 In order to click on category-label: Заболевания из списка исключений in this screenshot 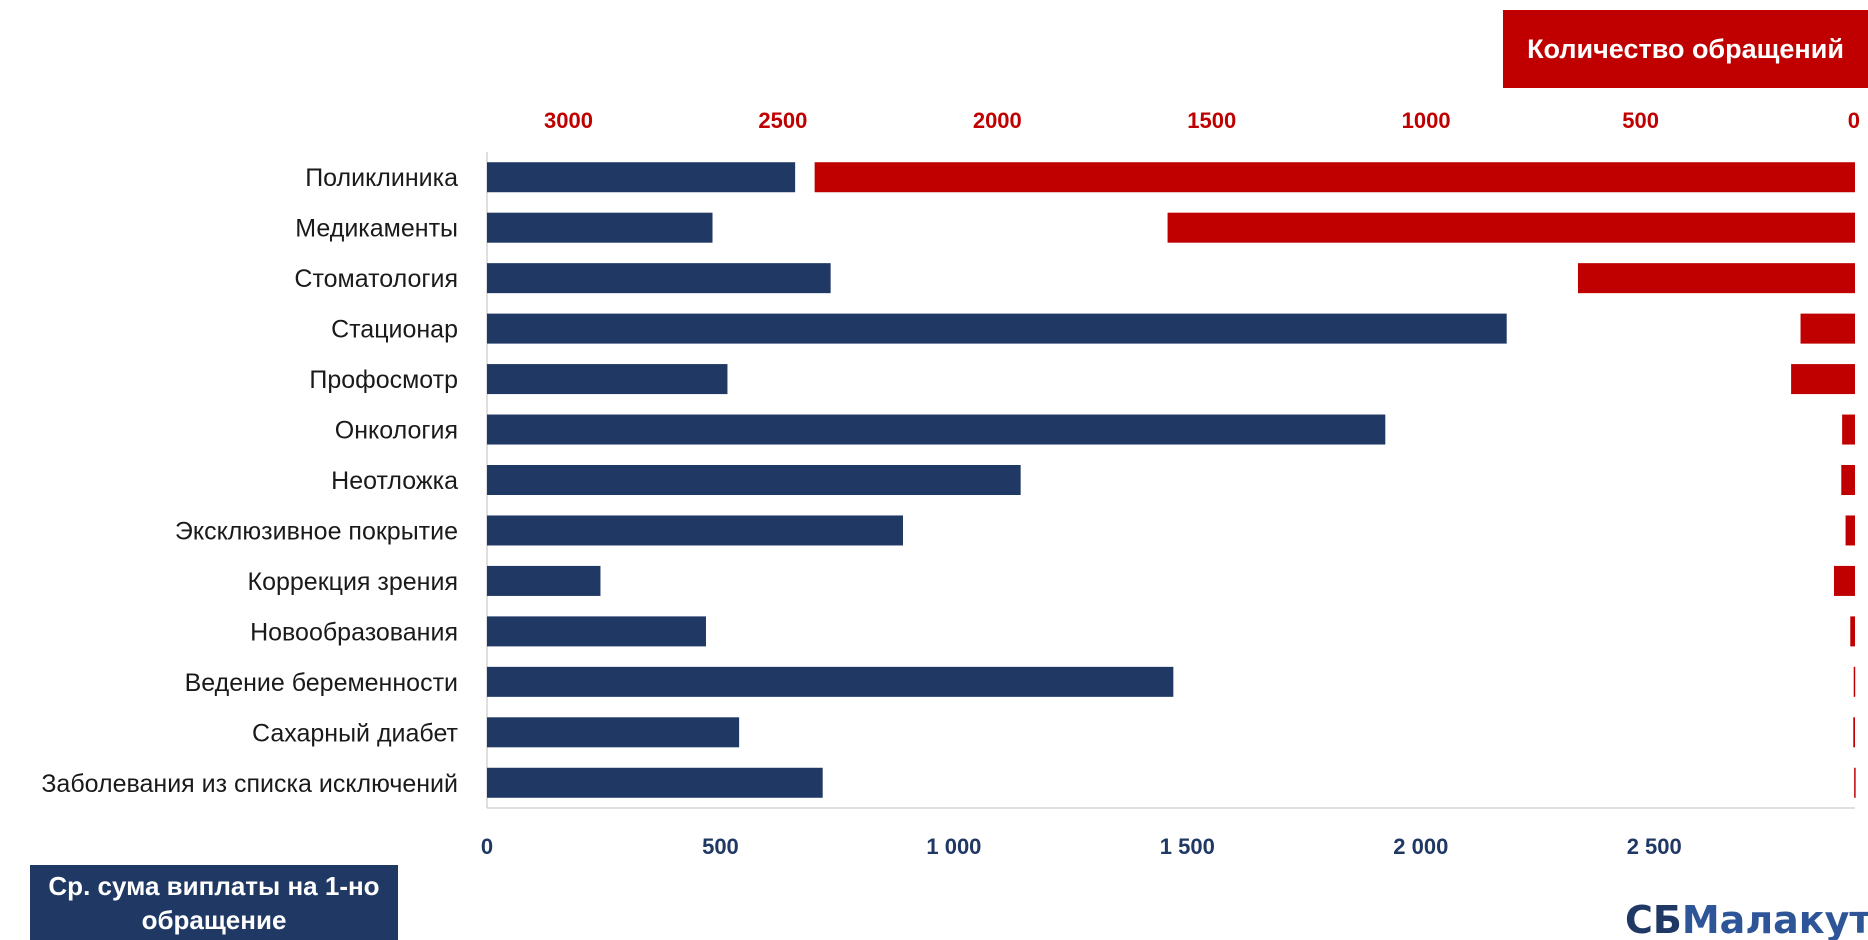, I will do `click(249, 784)`.